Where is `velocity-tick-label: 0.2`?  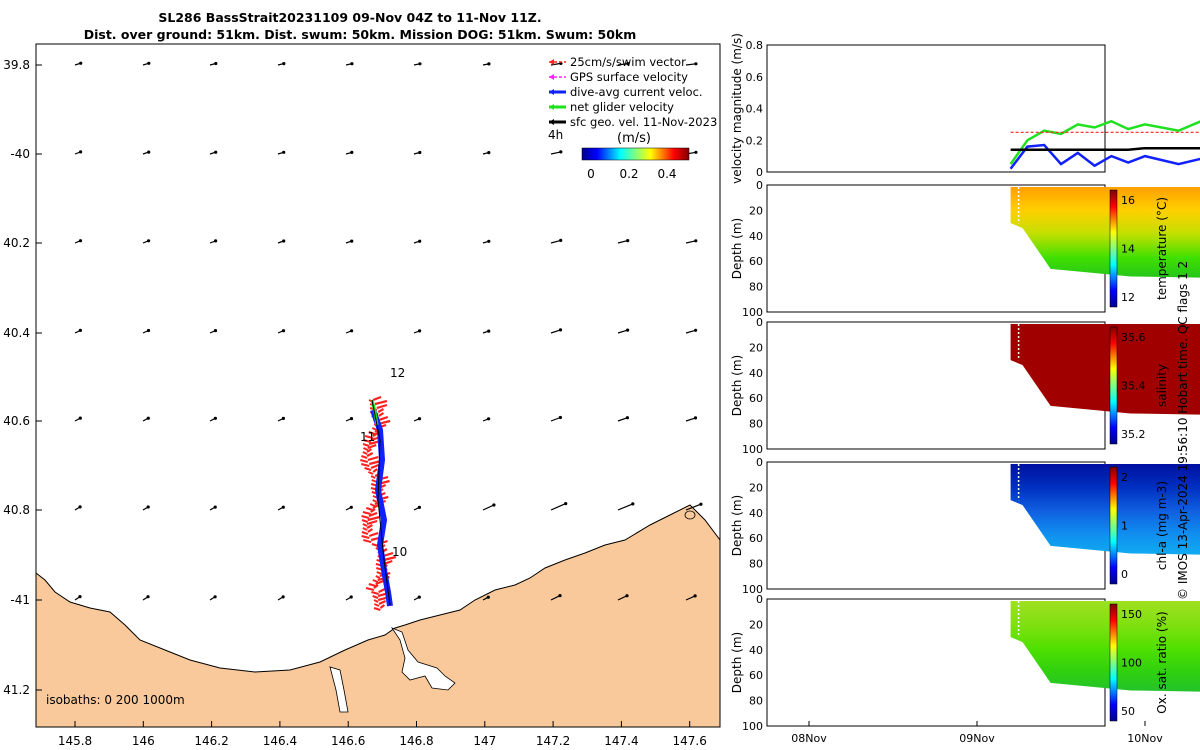
velocity-tick-label: 0.2 is located at coordinates (755, 140).